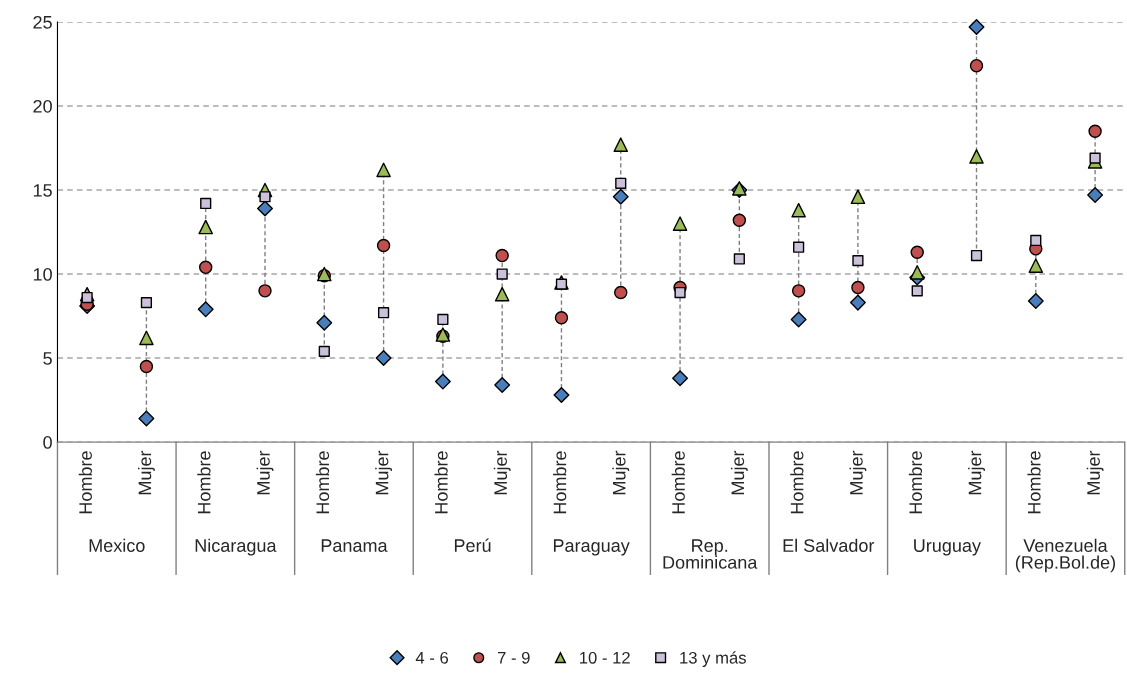 The width and height of the screenshot is (1127, 677). What do you see at coordinates (117, 545) in the screenshot?
I see `text: Mexico` at bounding box center [117, 545].